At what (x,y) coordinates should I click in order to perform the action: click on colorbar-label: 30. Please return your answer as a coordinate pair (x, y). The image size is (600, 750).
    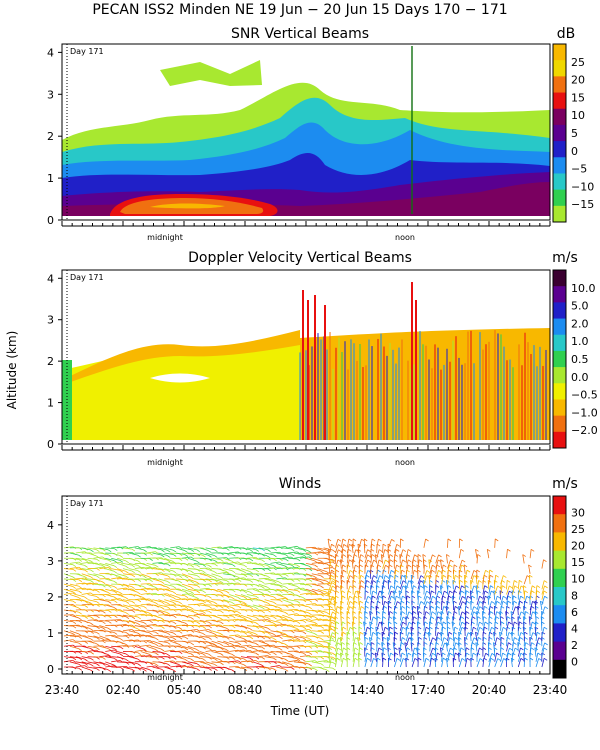
    Looking at the image, I should click on (578, 513).